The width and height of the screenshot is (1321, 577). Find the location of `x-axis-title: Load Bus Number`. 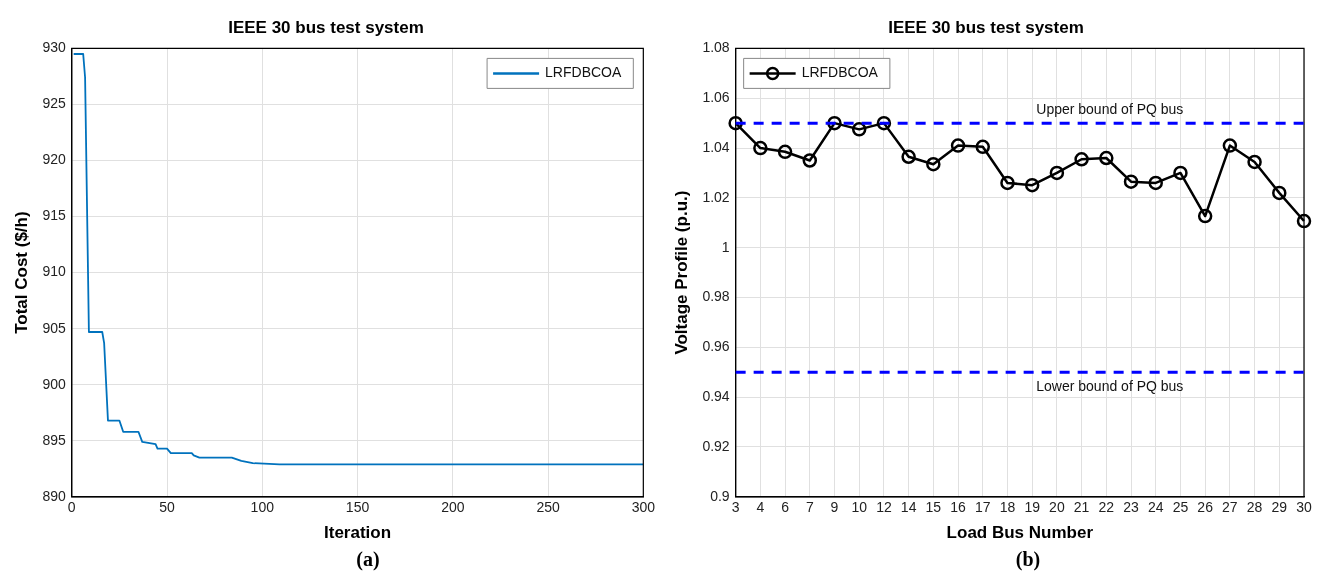

x-axis-title: Load Bus Number is located at coordinates (1020, 533).